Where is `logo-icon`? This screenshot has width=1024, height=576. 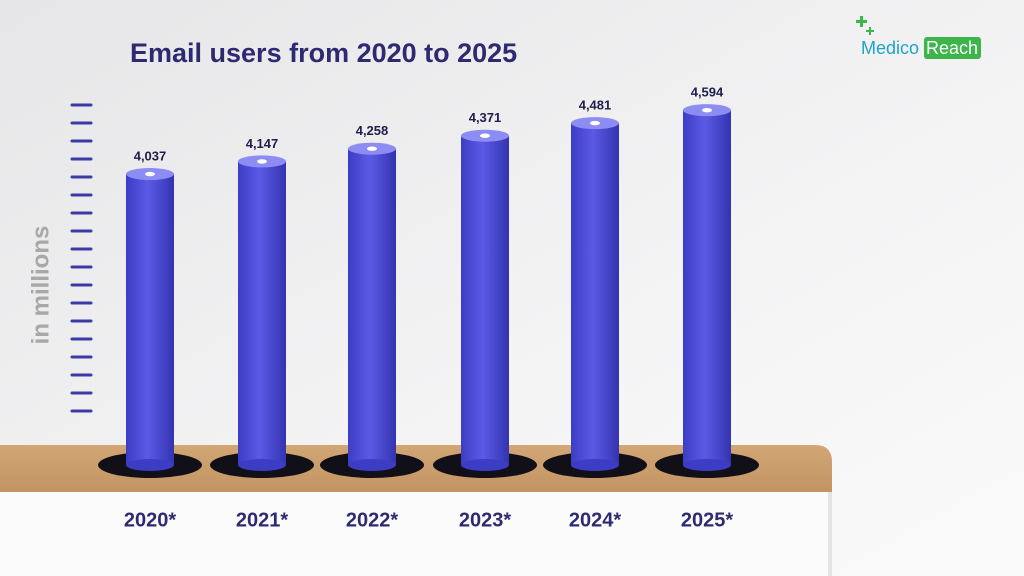 logo-icon is located at coordinates (865, 25).